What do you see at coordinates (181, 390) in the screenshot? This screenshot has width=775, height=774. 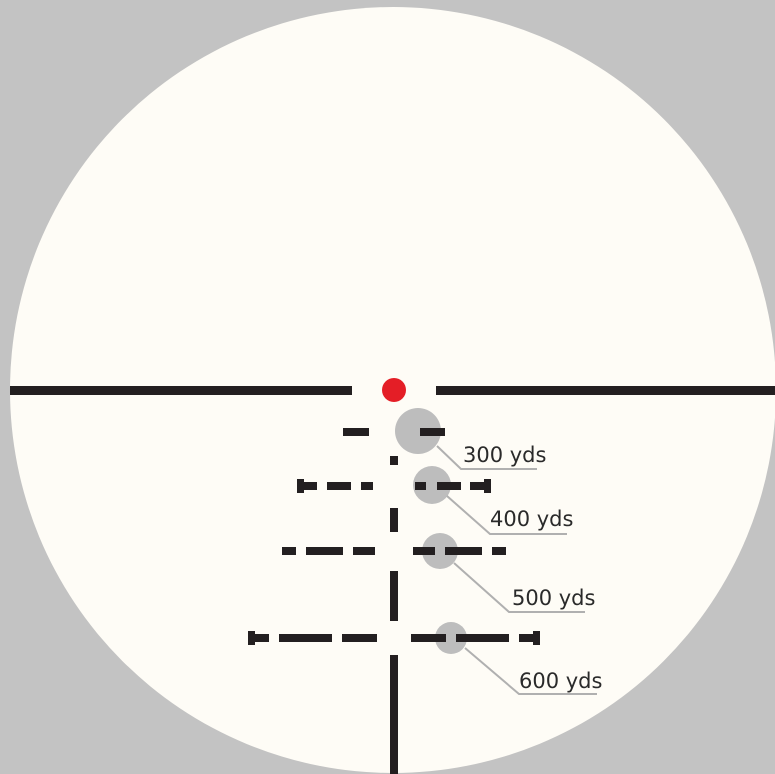 I see `crosshair-left-arm` at bounding box center [181, 390].